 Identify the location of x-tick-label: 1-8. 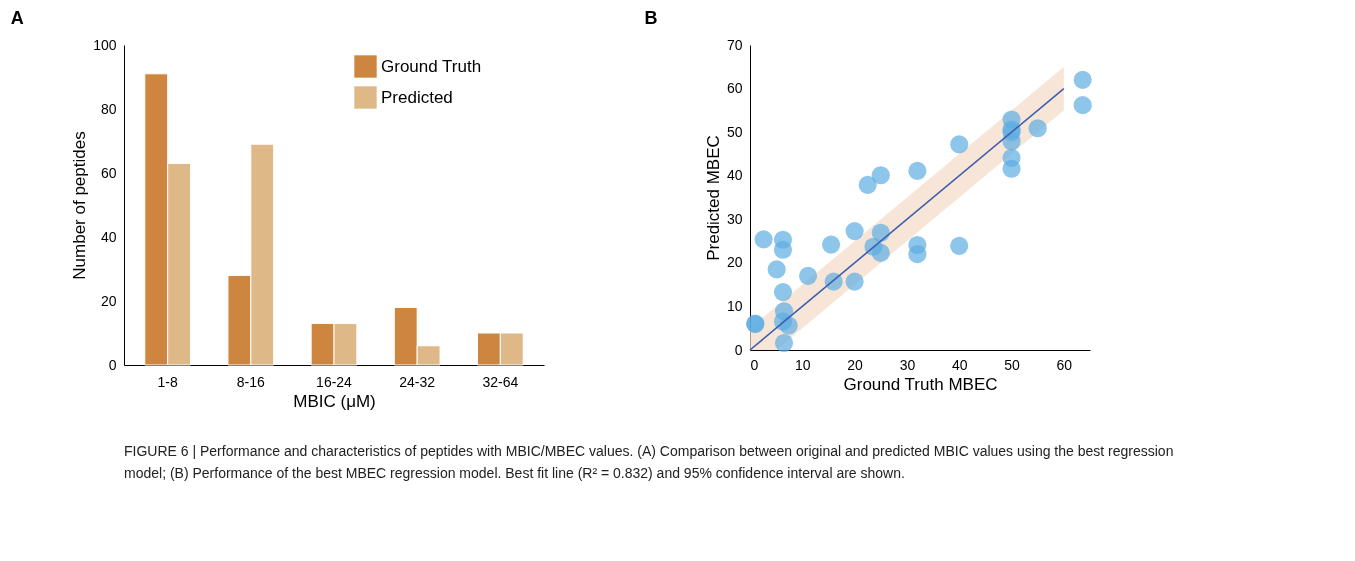
(167, 381).